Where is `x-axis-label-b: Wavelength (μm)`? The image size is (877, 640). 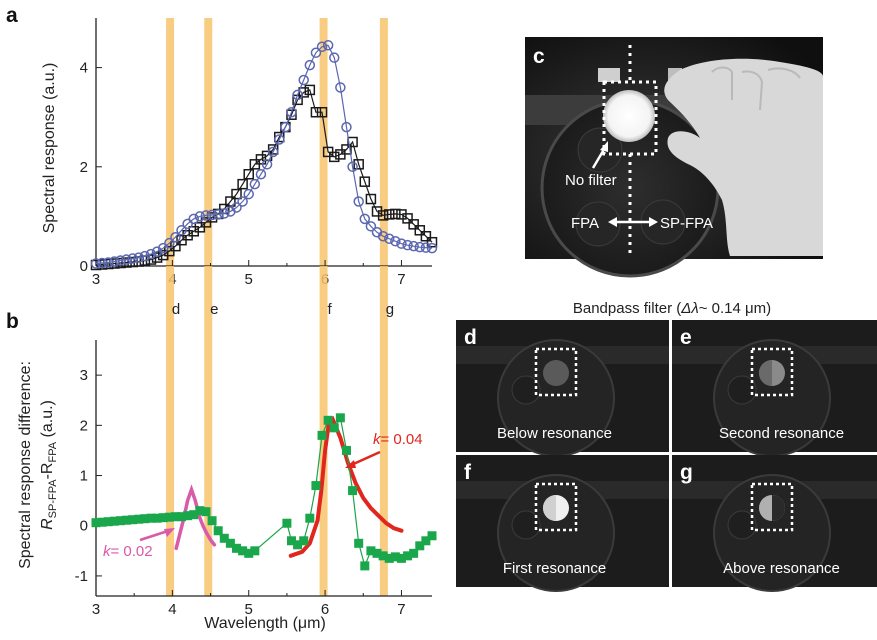 x-axis-label-b: Wavelength (μm) is located at coordinates (265, 623).